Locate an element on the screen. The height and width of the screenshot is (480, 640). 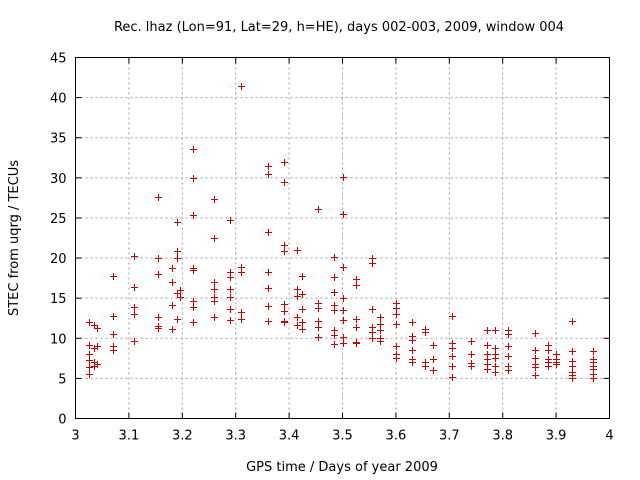
x-tick-label: 3.2 is located at coordinates (182, 436).